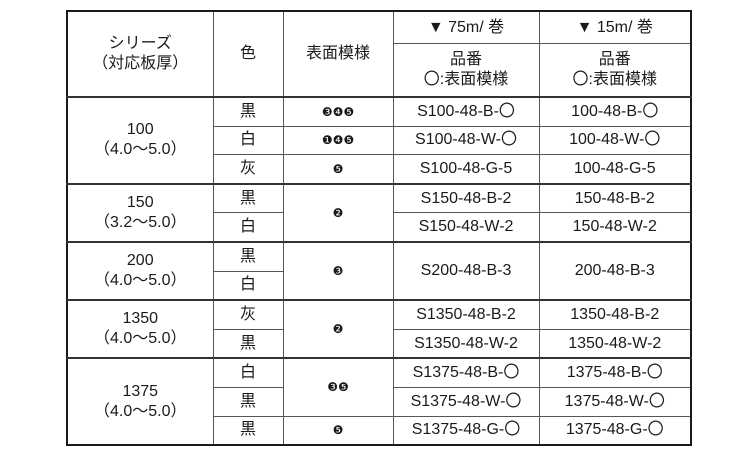 This screenshot has width=750, height=450. What do you see at coordinates (615, 111) in the screenshot?
I see `part-15-cell: 100-48-B-〇` at bounding box center [615, 111].